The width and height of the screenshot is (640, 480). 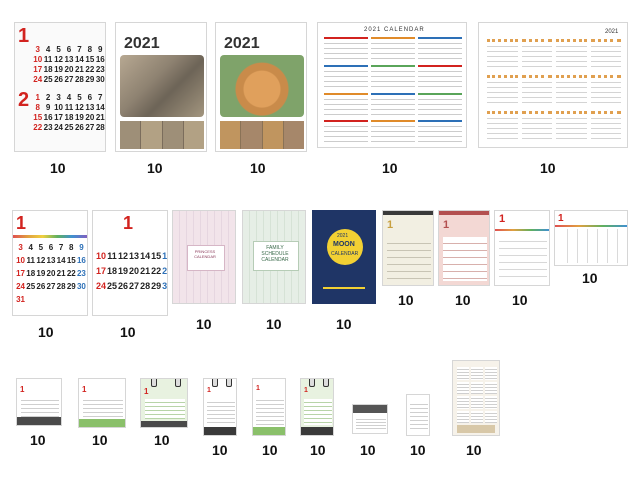 What do you see at coordinates (344, 288) in the screenshot?
I see `bottom-band` at bounding box center [344, 288].